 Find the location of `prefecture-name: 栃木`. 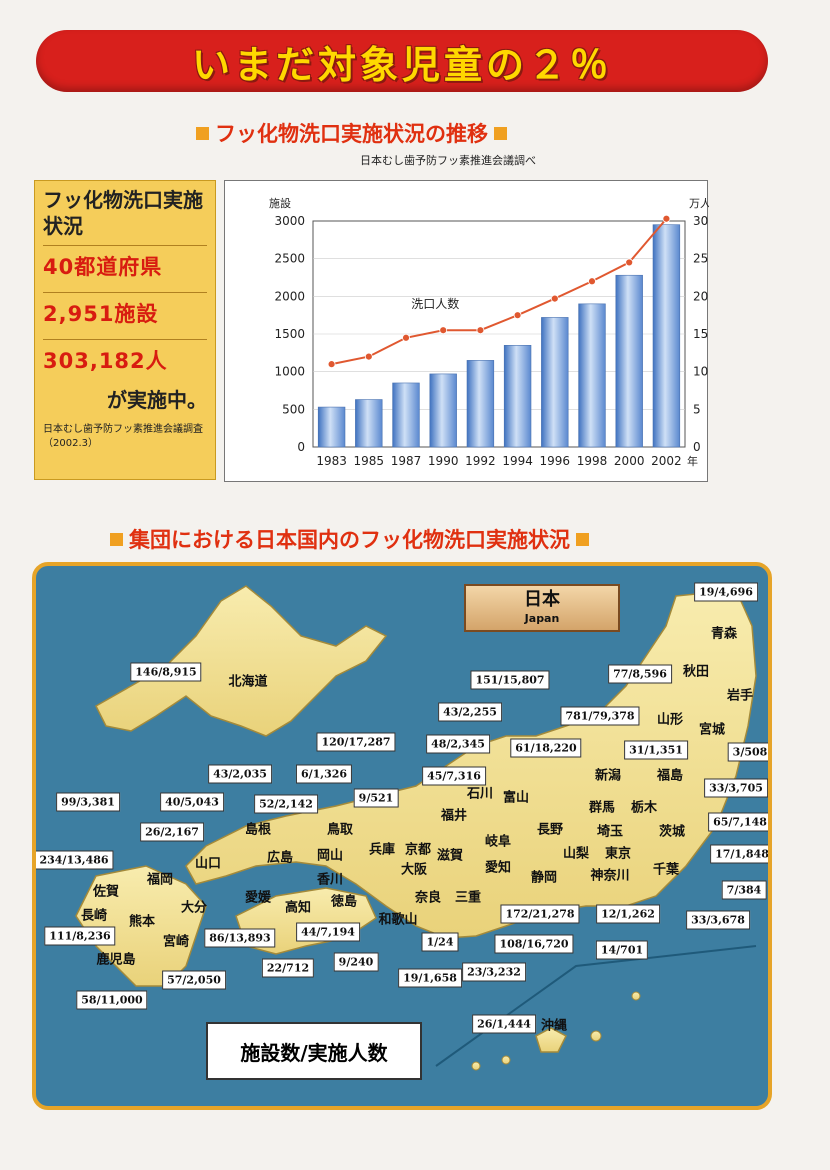

prefecture-name: 栃木 is located at coordinates (644, 808).